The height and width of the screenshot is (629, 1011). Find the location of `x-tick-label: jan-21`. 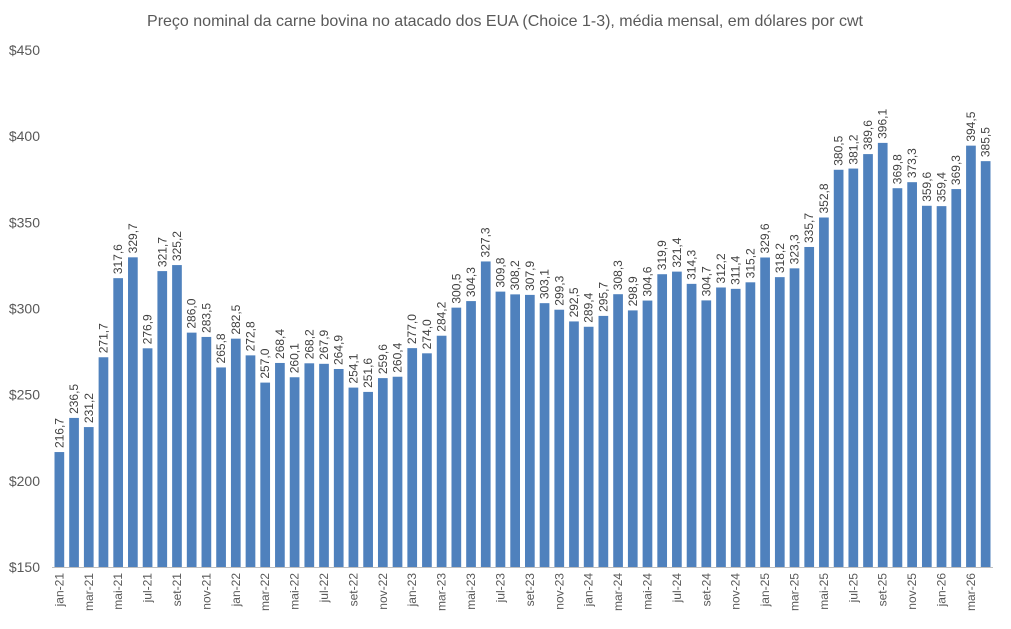

x-tick-label: jan-21 is located at coordinates (59, 590).